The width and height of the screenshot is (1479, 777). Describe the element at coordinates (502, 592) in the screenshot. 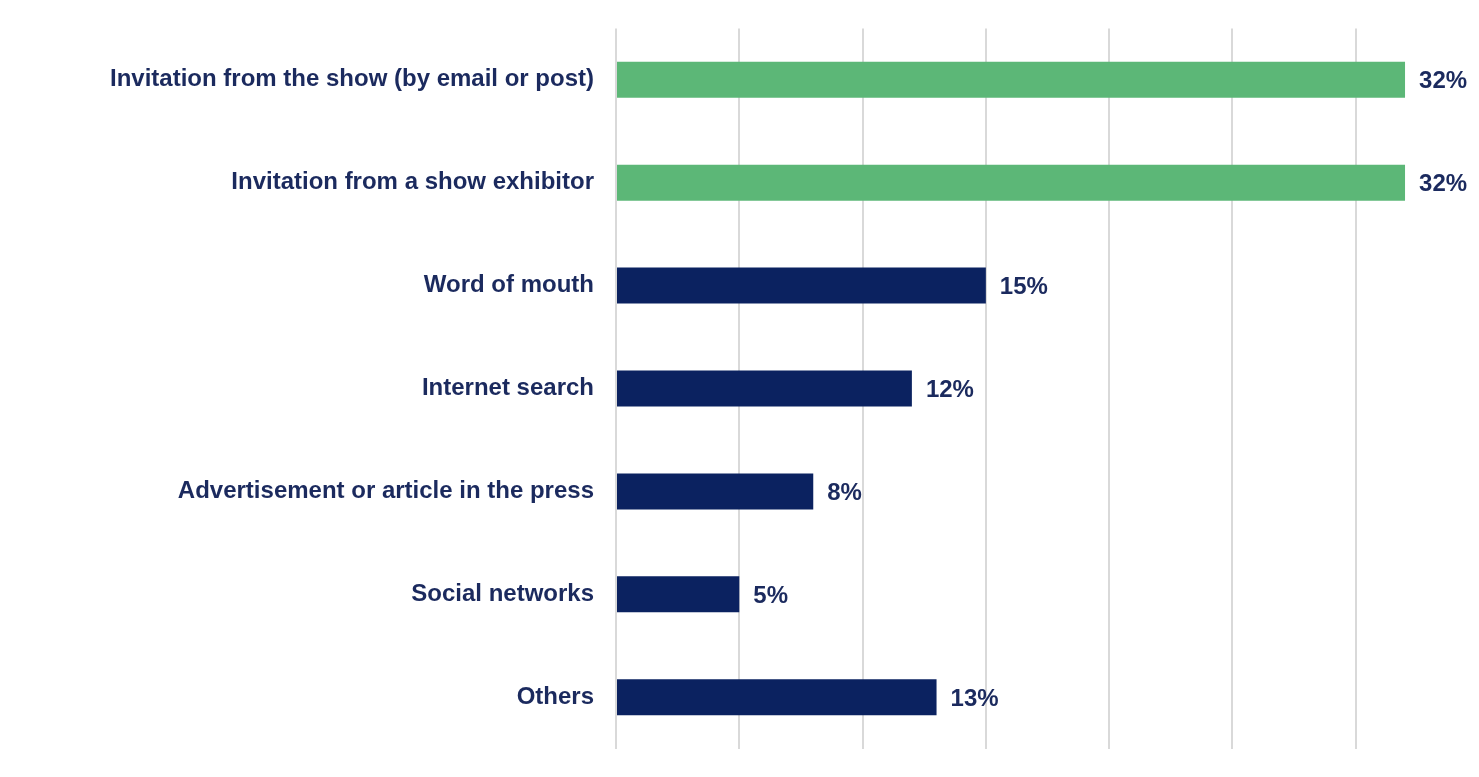

I see `y-tick-label: Social networks` at that location.